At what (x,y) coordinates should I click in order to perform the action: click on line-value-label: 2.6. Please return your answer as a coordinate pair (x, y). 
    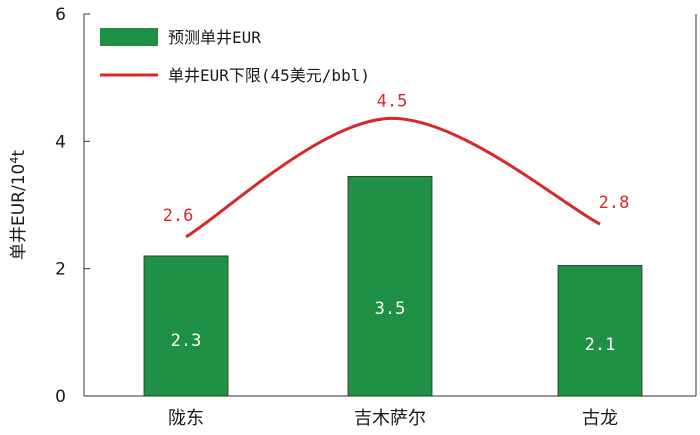
    Looking at the image, I should click on (178, 216).